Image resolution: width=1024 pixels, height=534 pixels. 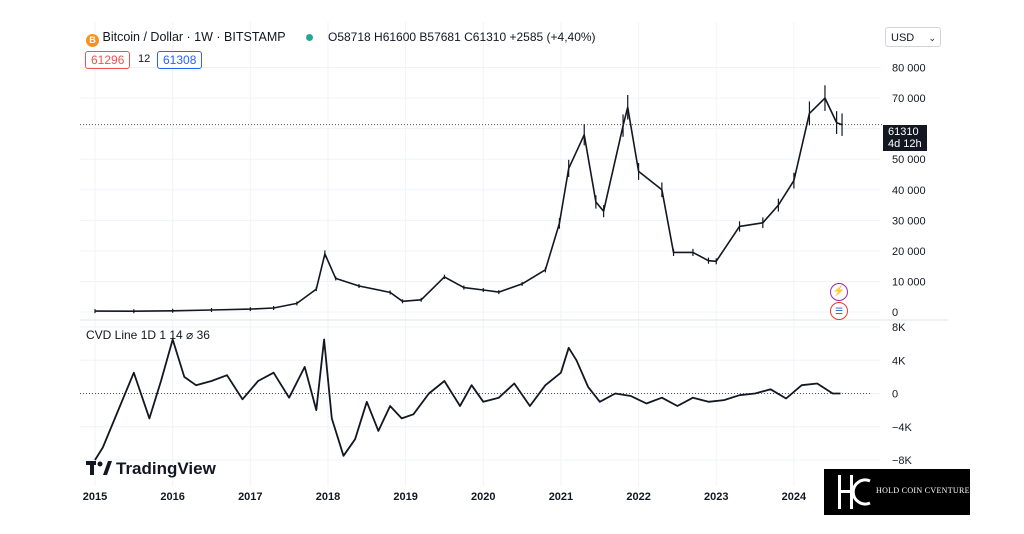 I want to click on price-axis-label: 30 000, so click(x=909, y=221).